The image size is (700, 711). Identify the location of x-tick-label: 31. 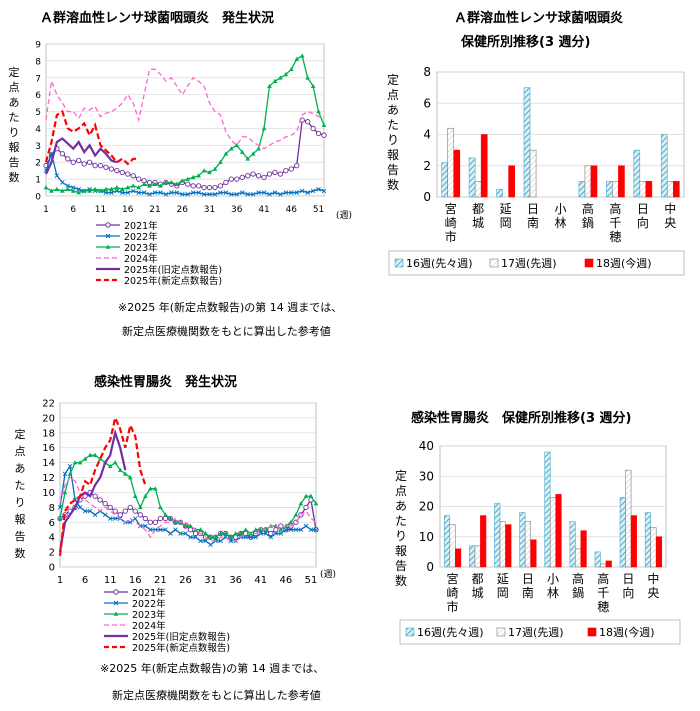
(209, 210).